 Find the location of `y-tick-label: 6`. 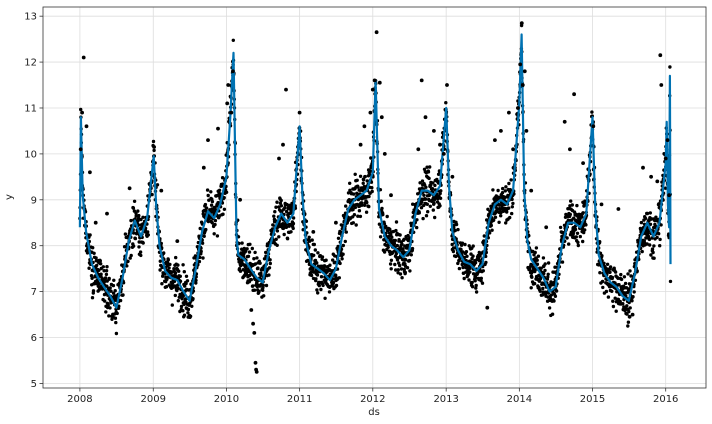

y-tick-label: 6 is located at coordinates (34, 338).